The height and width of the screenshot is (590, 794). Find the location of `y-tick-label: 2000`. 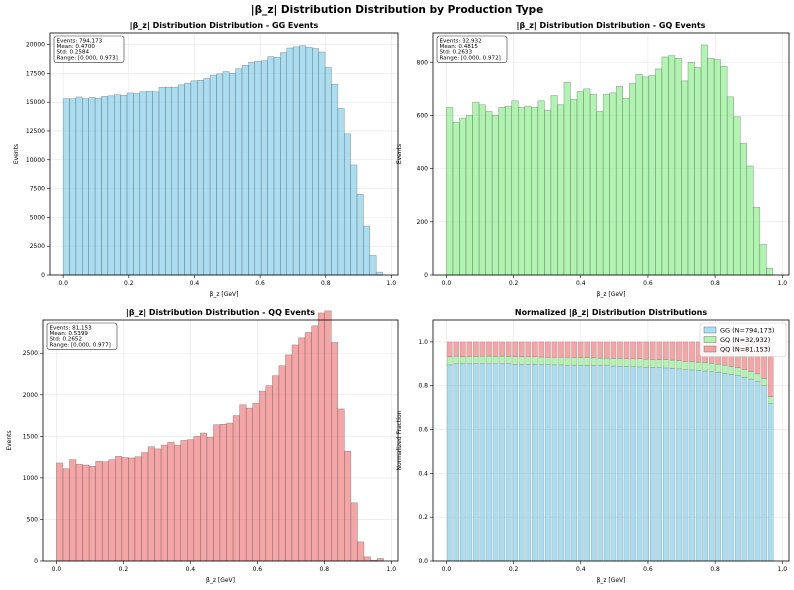

y-tick-label: 2000 is located at coordinates (30, 395).